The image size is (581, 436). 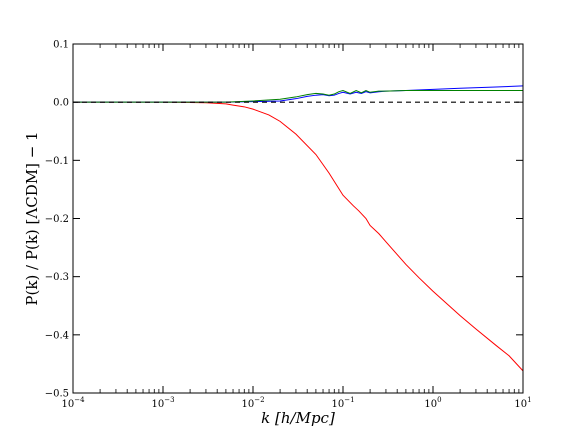 I want to click on x-tick-label: 10⁰, so click(x=432, y=403).